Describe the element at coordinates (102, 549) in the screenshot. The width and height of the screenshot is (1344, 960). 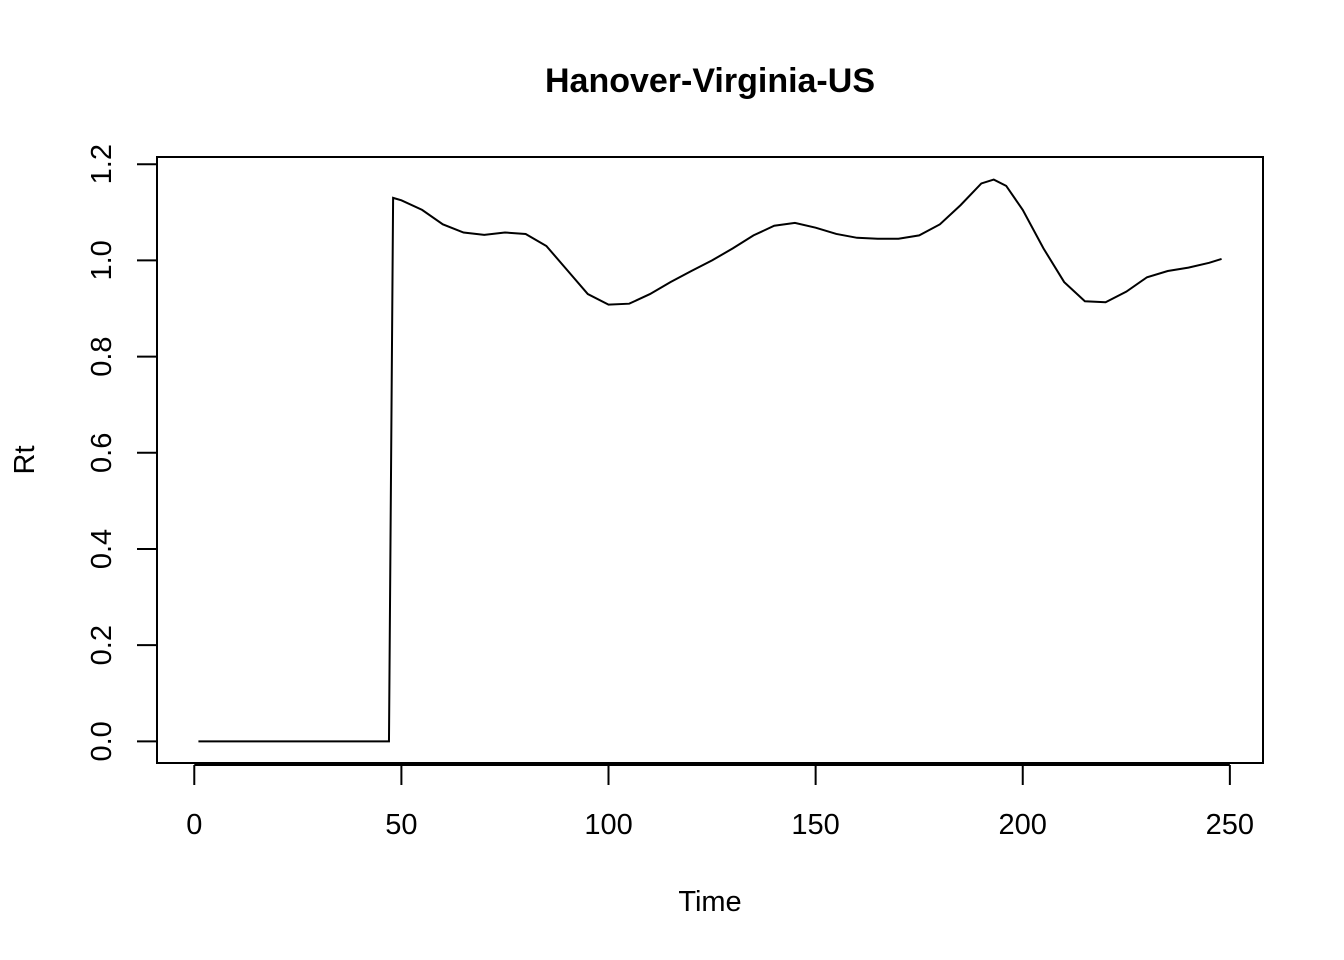
I see `y-tick-label: 0.4` at that location.